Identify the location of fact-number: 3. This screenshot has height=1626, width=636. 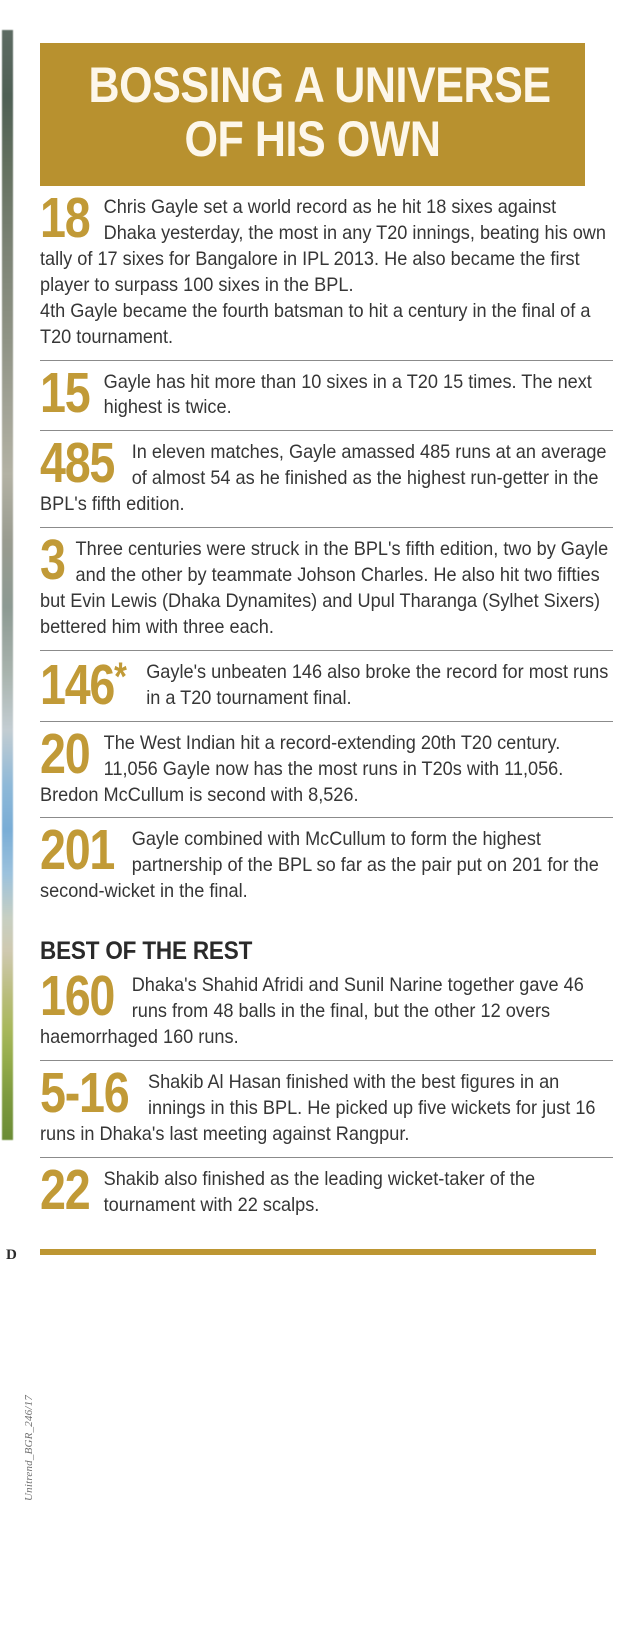
(53, 560).